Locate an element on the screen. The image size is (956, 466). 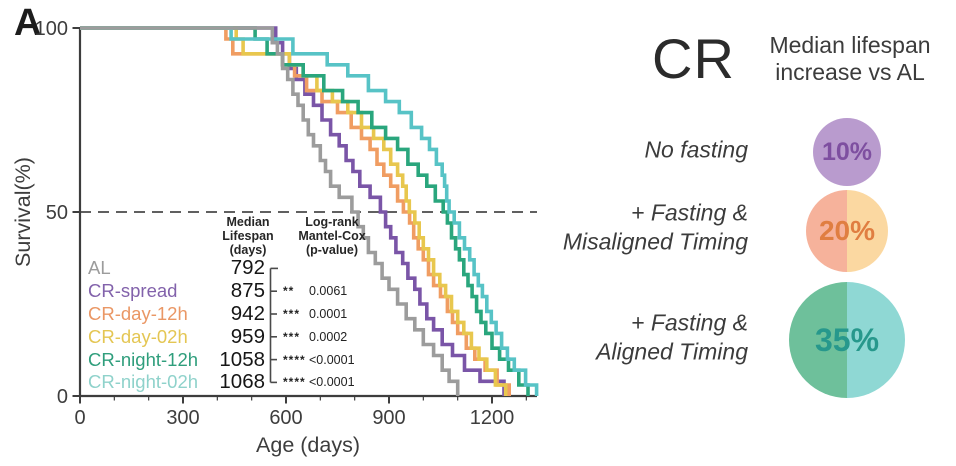
legend-p-value: 0.0061 is located at coordinates (328, 291).